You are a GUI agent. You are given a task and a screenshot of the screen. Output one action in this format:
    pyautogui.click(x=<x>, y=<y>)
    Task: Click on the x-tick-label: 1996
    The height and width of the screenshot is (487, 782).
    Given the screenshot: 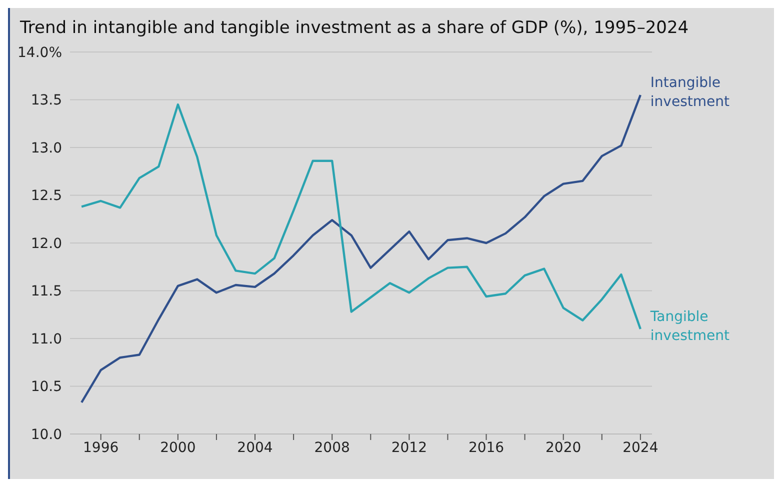 What is the action you would take?
    pyautogui.click(x=101, y=448)
    